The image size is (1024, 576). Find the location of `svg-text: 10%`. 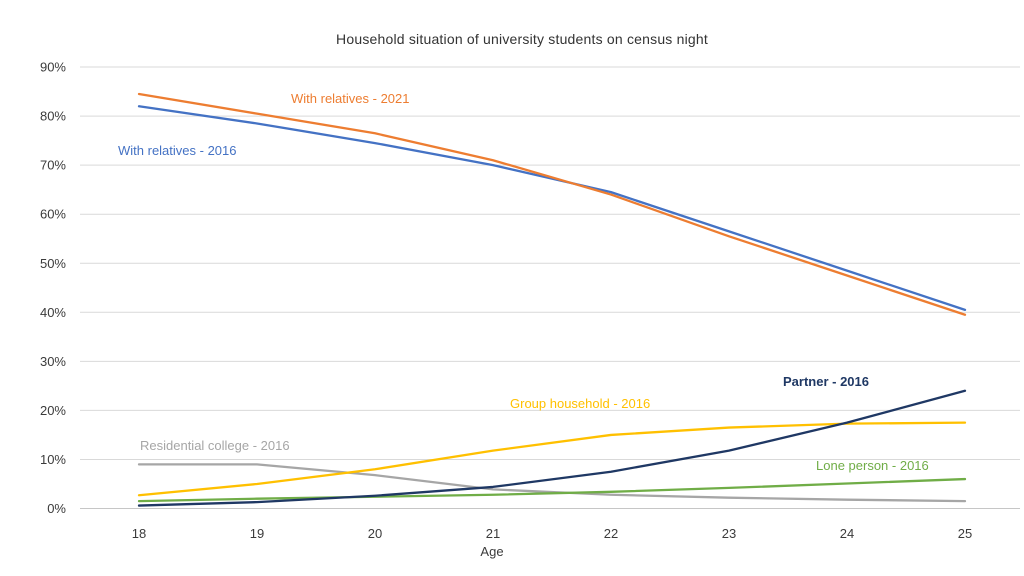

svg-text: 10% is located at coordinates (53, 459).